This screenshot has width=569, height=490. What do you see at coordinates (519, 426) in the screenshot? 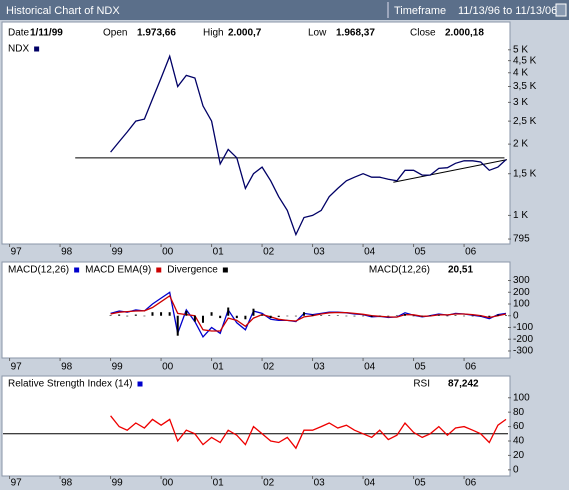
I see `y-tick-label: 60` at bounding box center [519, 426].